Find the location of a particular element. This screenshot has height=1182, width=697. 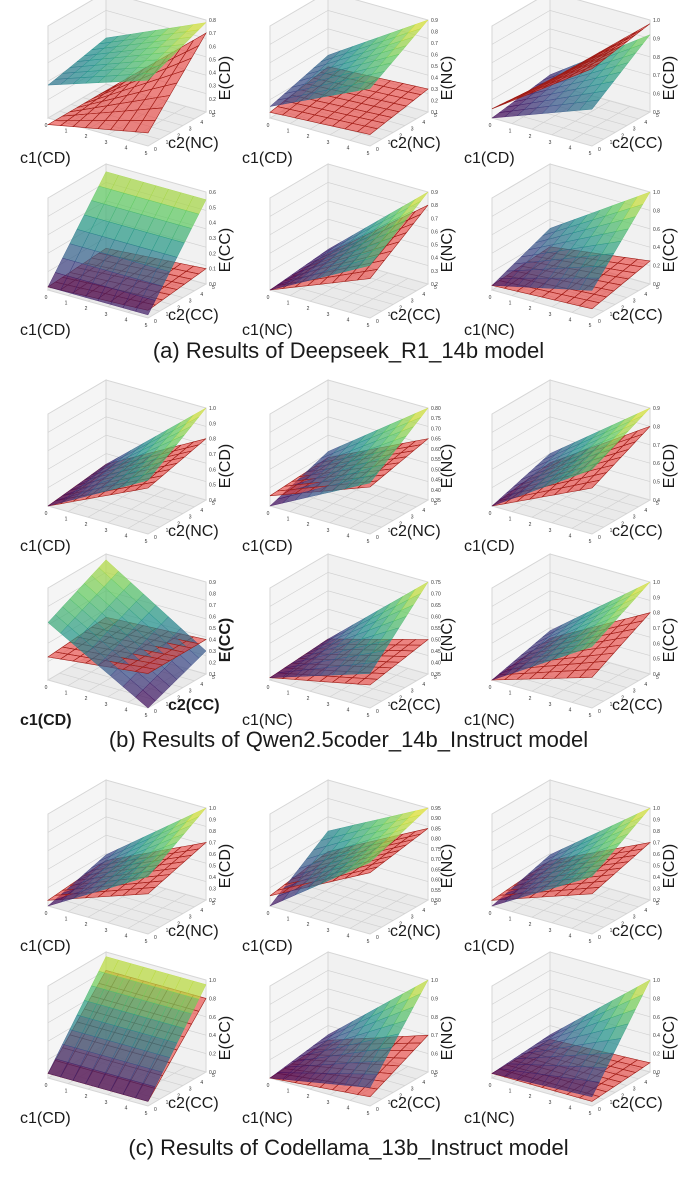

z-tick-label: 0.50 is located at coordinates (436, 470).